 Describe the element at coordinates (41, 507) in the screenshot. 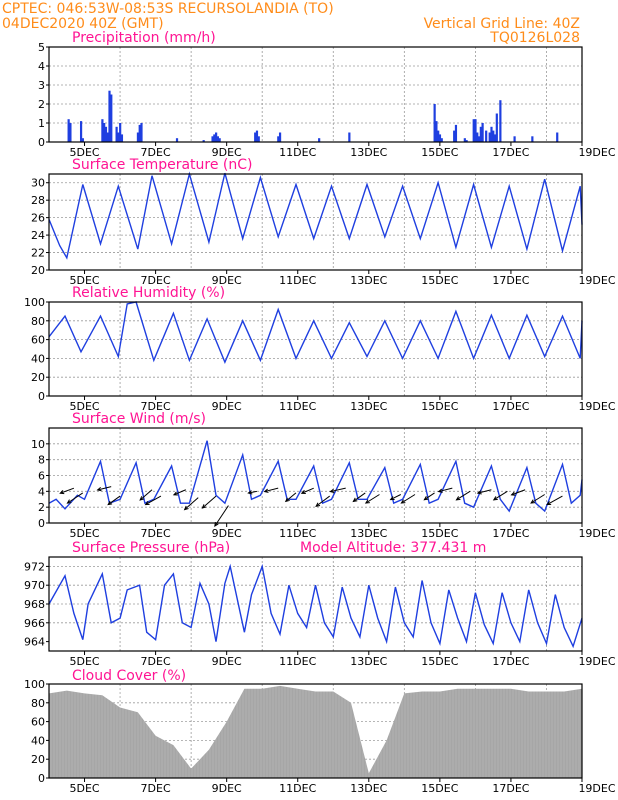

I see `y-tick-label: 2` at that location.